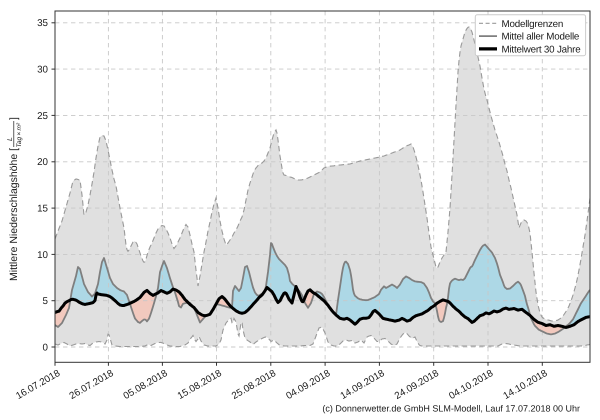 This screenshot has height=420, width=600. I want to click on svg-text: 20, so click(42, 162).